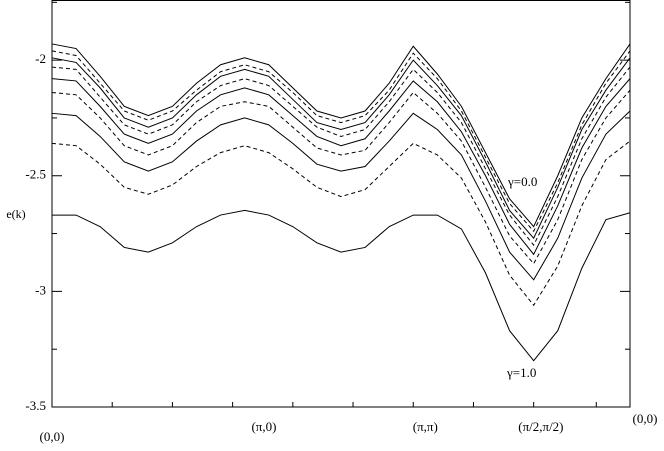  Describe the element at coordinates (521, 372) in the screenshot. I see `annotation: γ=1.0` at that location.